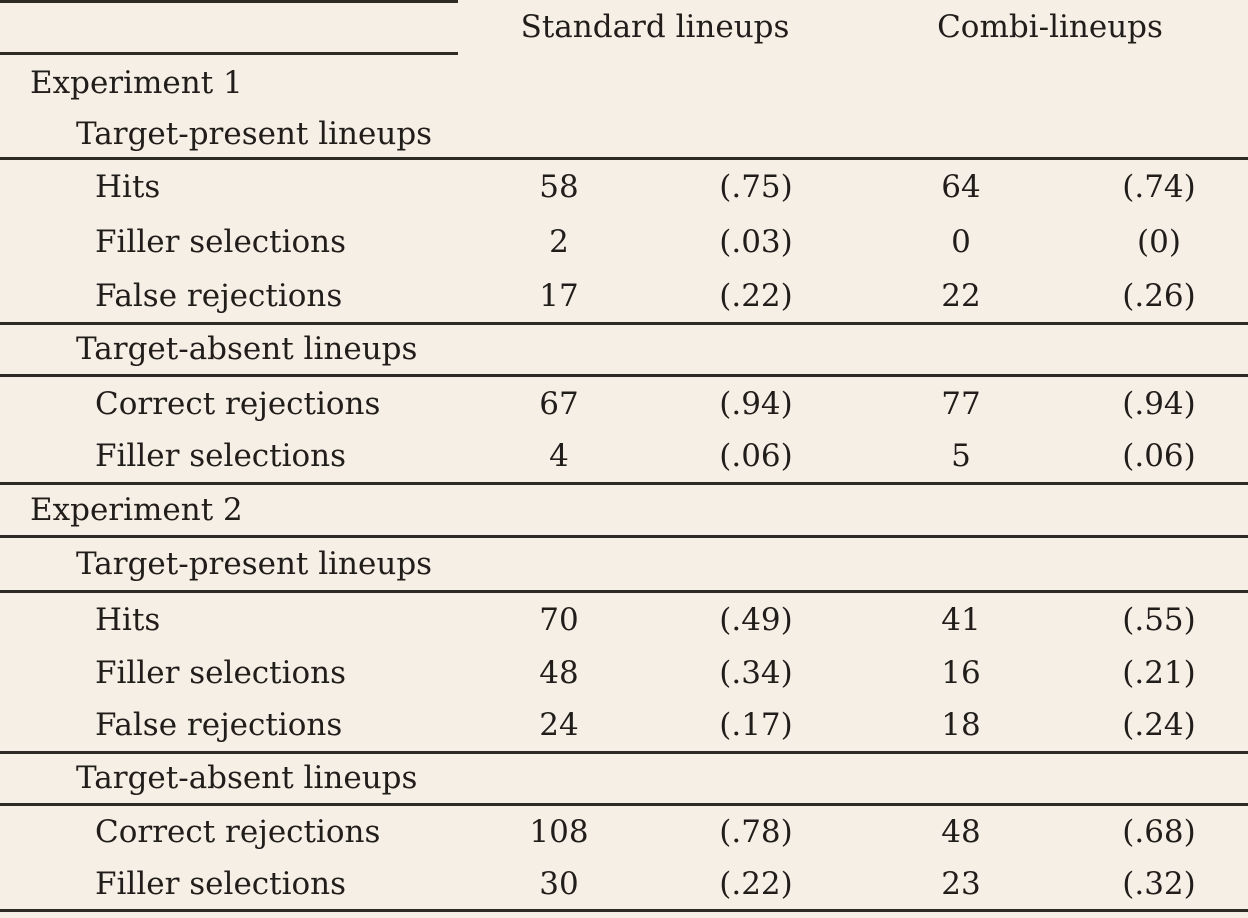  I want to click on cell-combi-count: 5, so click(961, 456).